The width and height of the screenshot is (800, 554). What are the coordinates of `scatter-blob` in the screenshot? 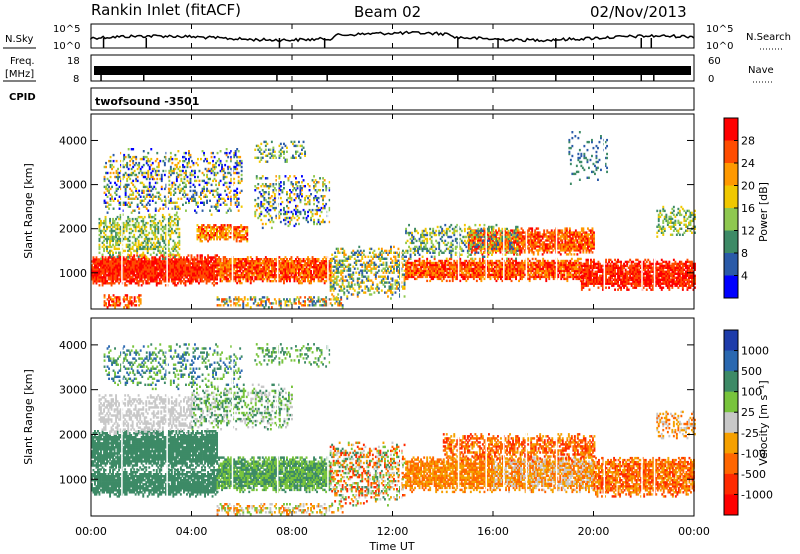 It's located at (274, 270).